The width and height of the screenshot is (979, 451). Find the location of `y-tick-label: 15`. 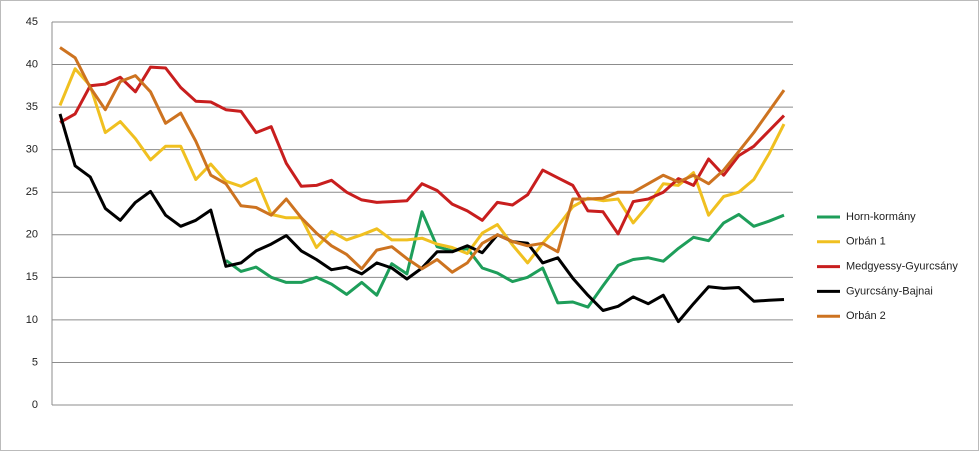

y-tick-label: 15 is located at coordinates (32, 277).